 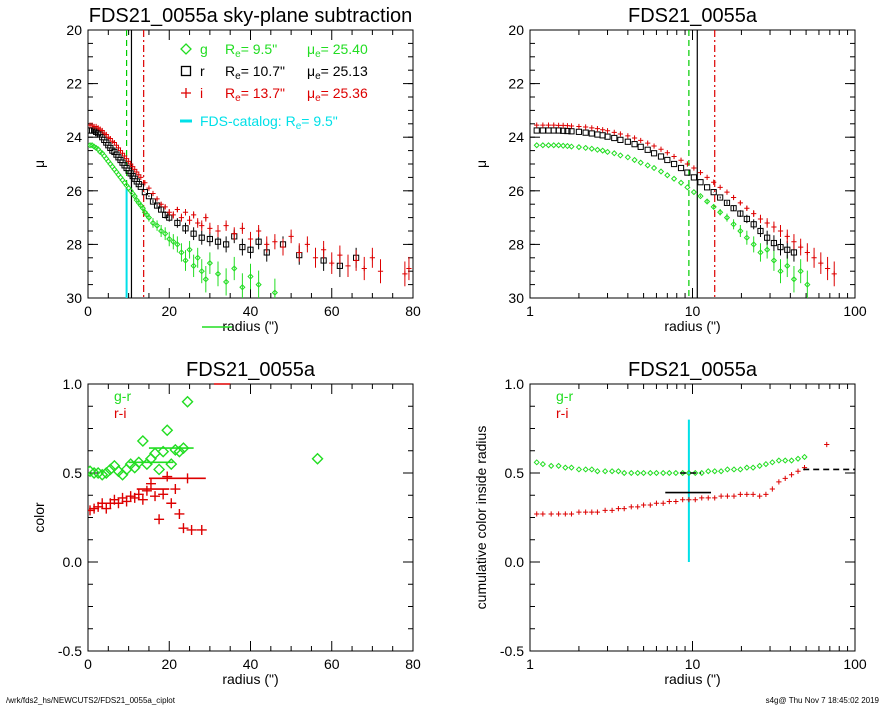 I want to click on y-tick-label: 24, so click(x=516, y=137).